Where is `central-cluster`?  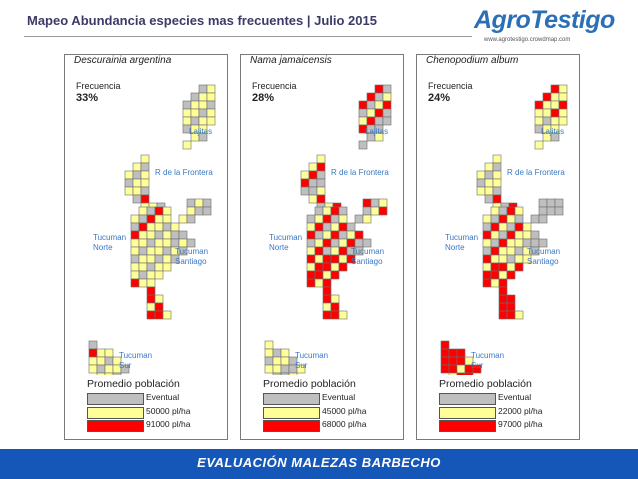 central-cluster is located at coordinates (171, 259).